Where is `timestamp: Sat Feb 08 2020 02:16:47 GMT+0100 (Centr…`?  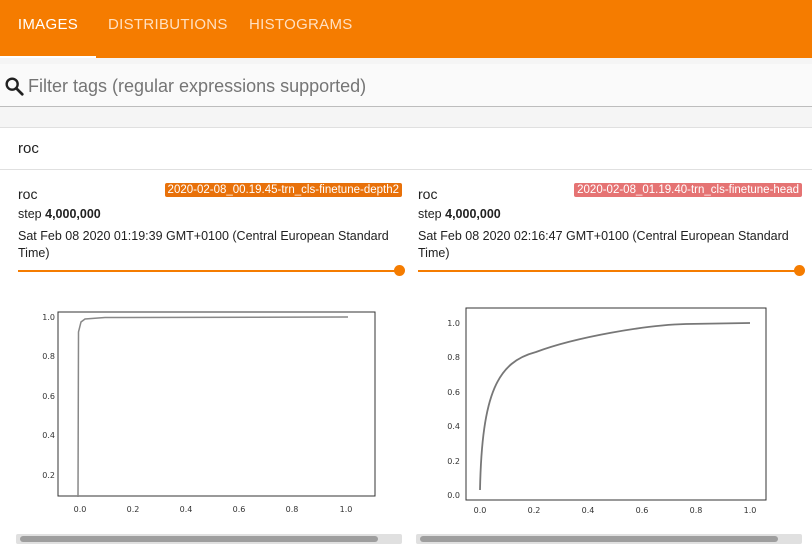 timestamp: Sat Feb 08 2020 02:16:47 GMT+0100 (Centr… is located at coordinates (603, 244).